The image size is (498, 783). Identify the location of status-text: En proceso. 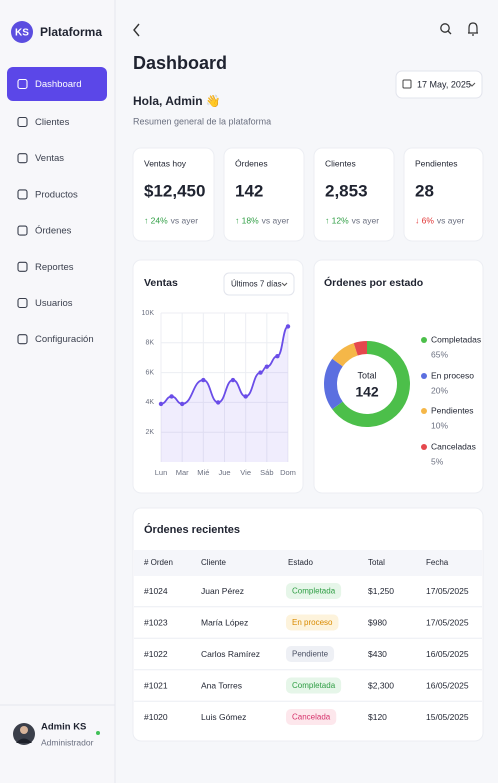
(312, 622).